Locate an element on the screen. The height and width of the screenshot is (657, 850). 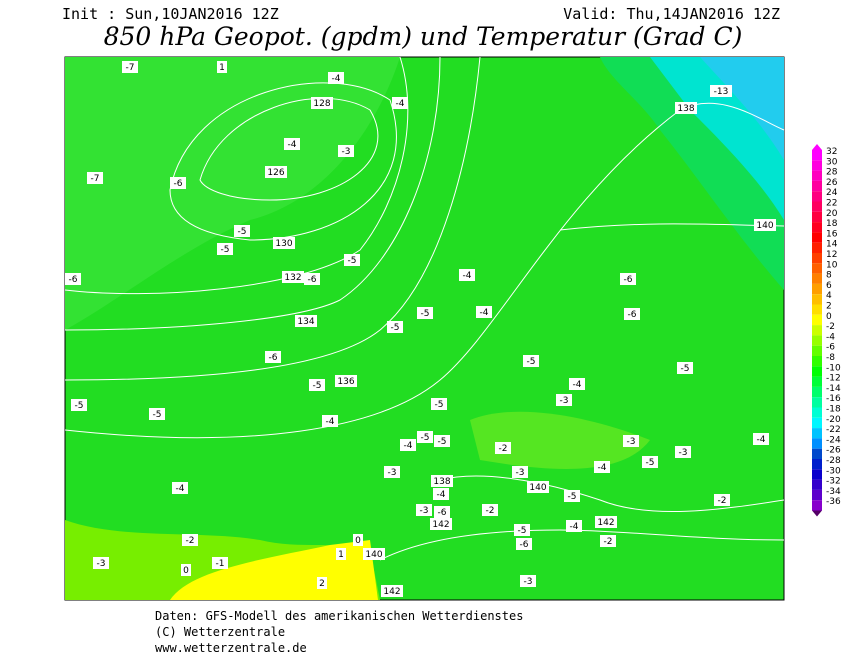
colorbar-label: -26 is located at coordinates (833, 451).